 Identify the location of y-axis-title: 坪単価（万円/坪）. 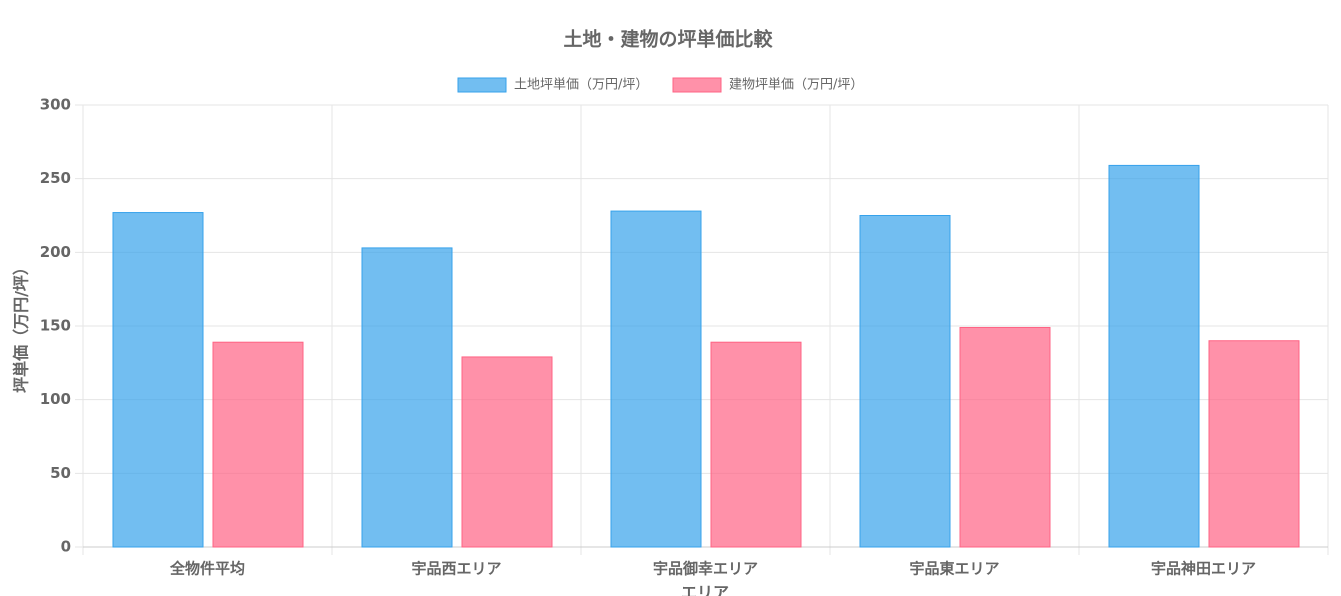
(21, 326).